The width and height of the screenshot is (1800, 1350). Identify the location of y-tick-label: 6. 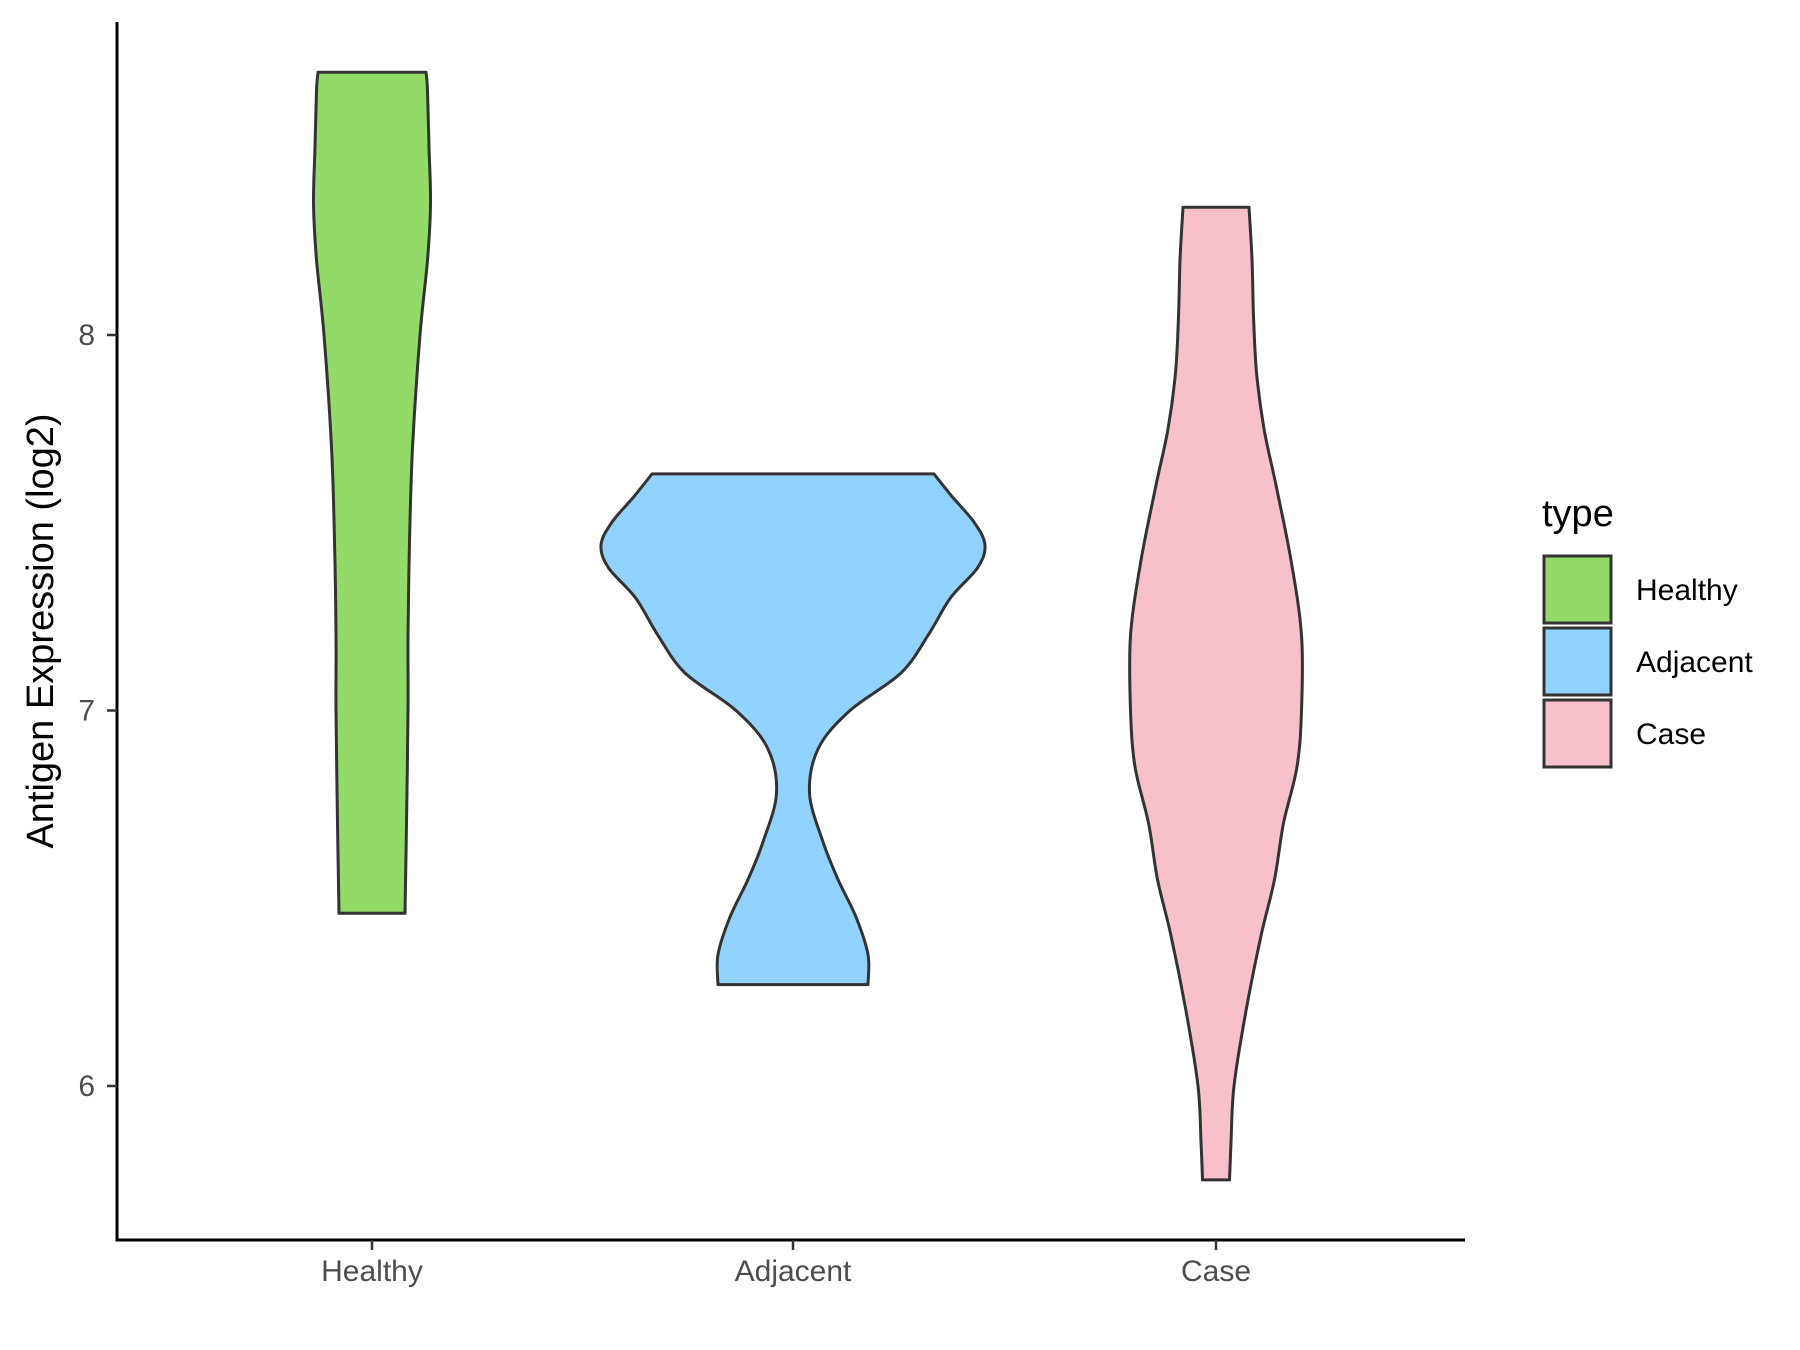
(86, 1086).